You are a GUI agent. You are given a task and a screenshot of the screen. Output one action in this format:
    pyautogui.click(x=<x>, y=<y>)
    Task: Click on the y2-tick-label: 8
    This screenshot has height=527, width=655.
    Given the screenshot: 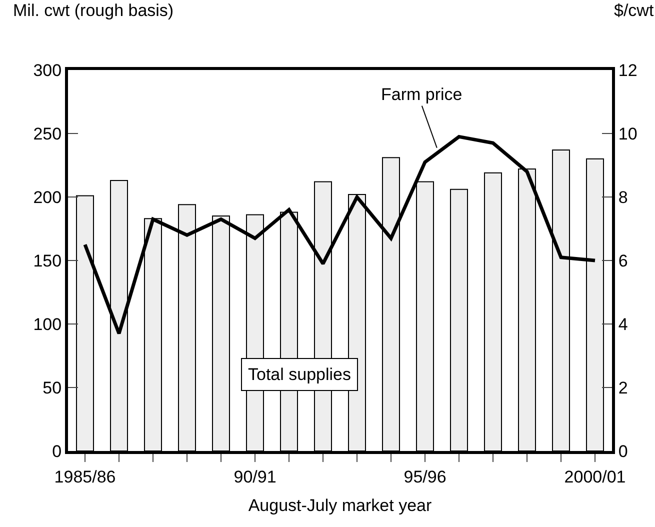 What is the action you would take?
    pyautogui.click(x=623, y=197)
    